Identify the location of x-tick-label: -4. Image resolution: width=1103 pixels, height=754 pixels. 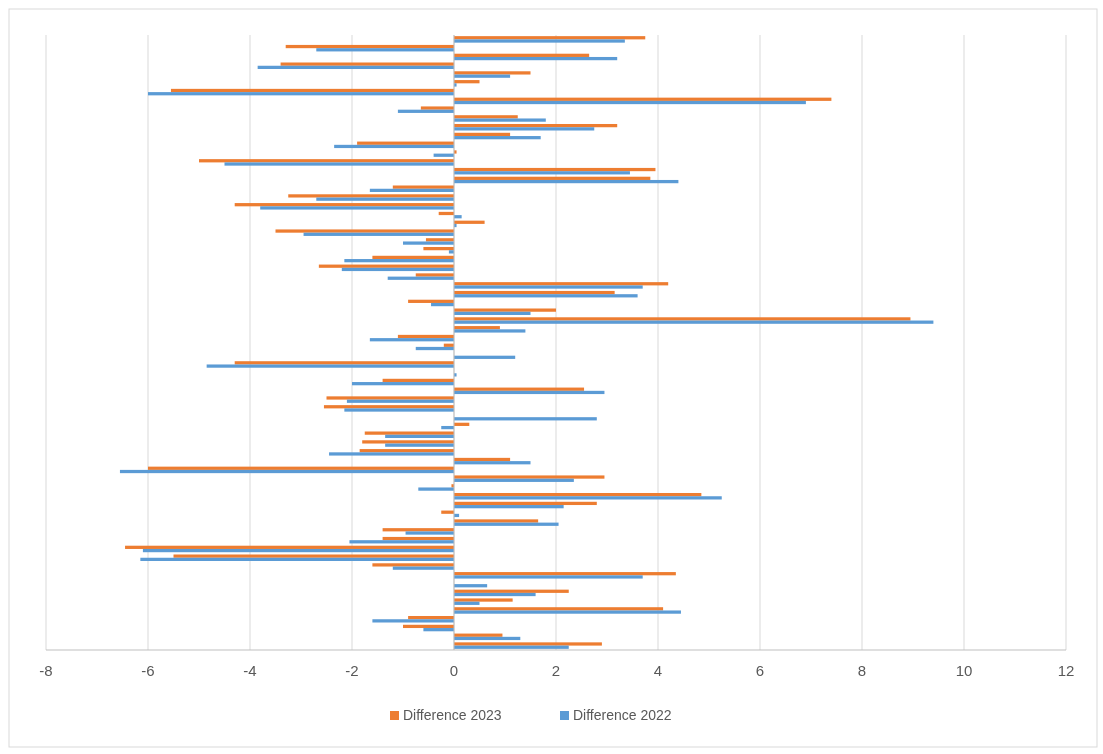
(250, 670).